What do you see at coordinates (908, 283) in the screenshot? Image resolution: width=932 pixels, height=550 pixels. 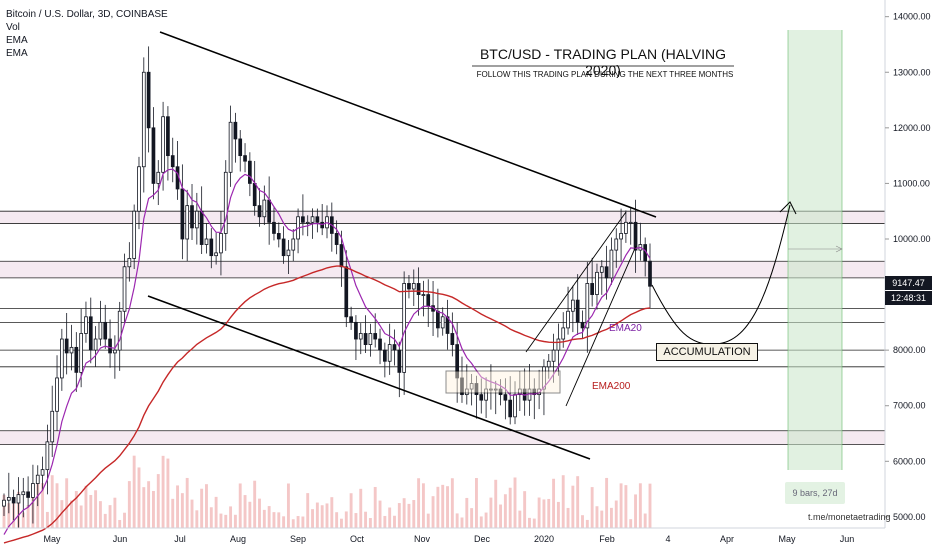 I see `last-price-tag: 9147.47` at bounding box center [908, 283].